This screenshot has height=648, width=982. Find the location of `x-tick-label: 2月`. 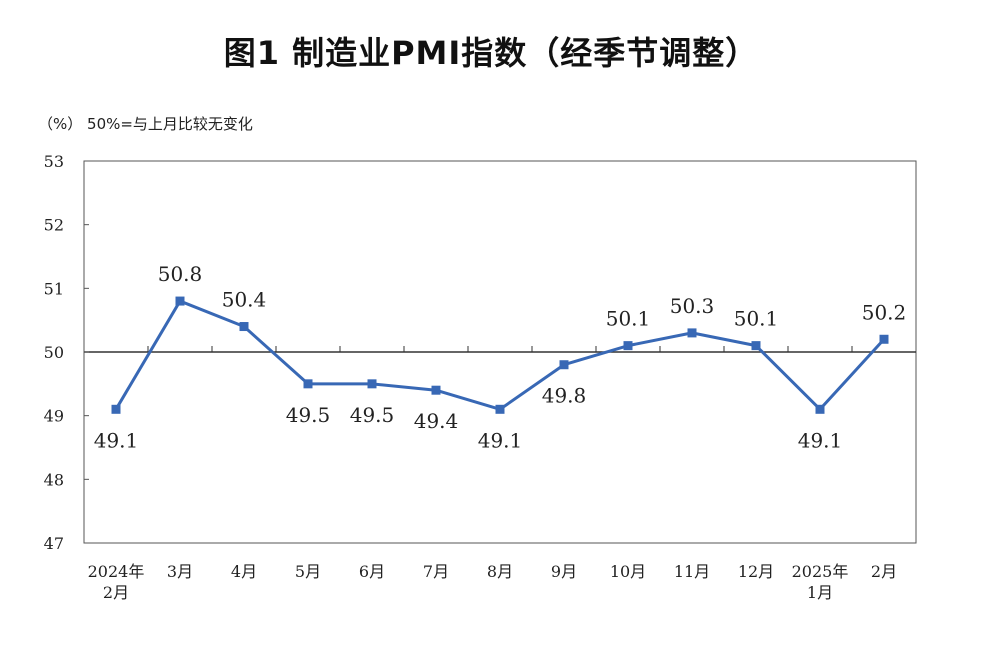

x-tick-label: 2月 is located at coordinates (884, 571).